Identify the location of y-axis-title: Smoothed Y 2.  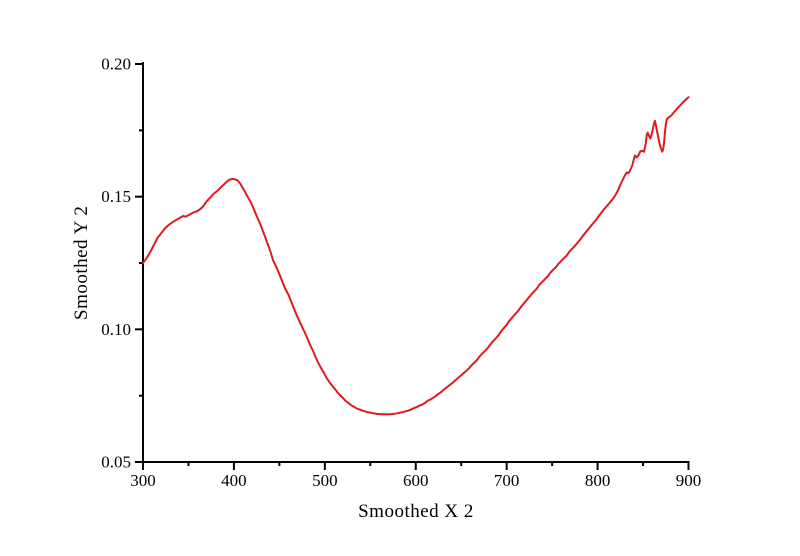
(81, 263).